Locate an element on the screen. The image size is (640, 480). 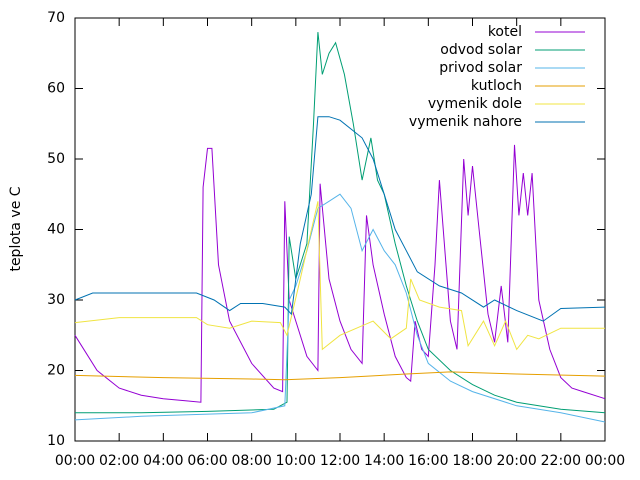
x-tick-label: 04:00 is located at coordinates (163, 461).